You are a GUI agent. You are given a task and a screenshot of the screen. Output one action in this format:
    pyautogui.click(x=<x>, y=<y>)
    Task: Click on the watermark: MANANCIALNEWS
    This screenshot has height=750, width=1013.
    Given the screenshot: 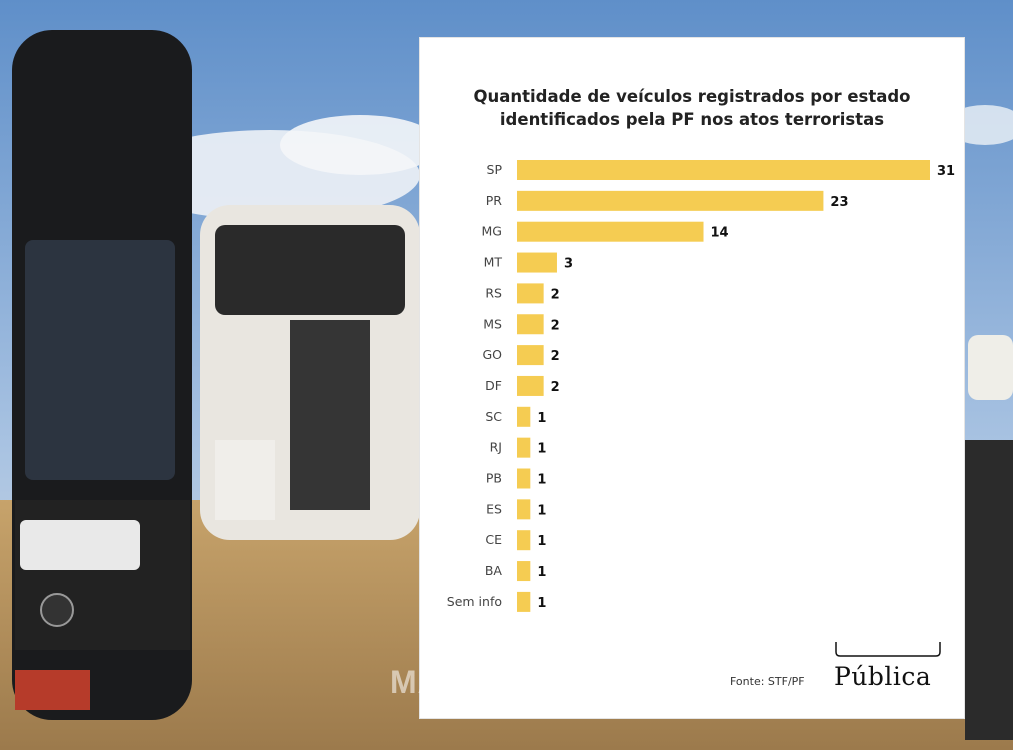 What is the action you would take?
    pyautogui.click(x=529, y=682)
    